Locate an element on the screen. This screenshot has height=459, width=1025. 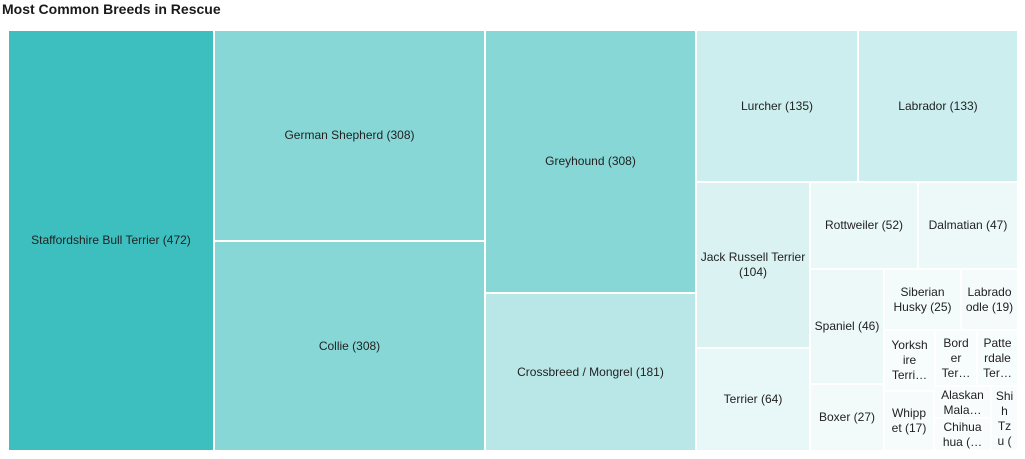
treemap-tile-label: Dalmatian (47) is located at coordinates (968, 225).